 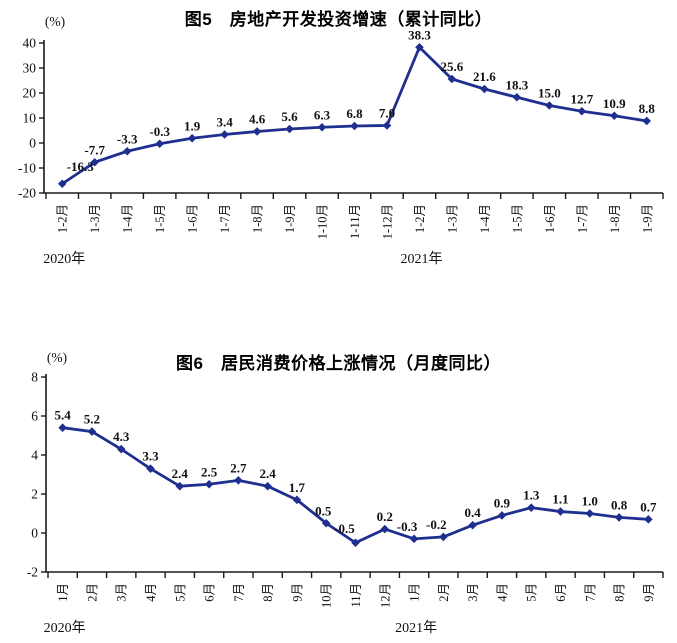 What do you see at coordinates (30, 68) in the screenshot?
I see `y-tick-label: 30` at bounding box center [30, 68].